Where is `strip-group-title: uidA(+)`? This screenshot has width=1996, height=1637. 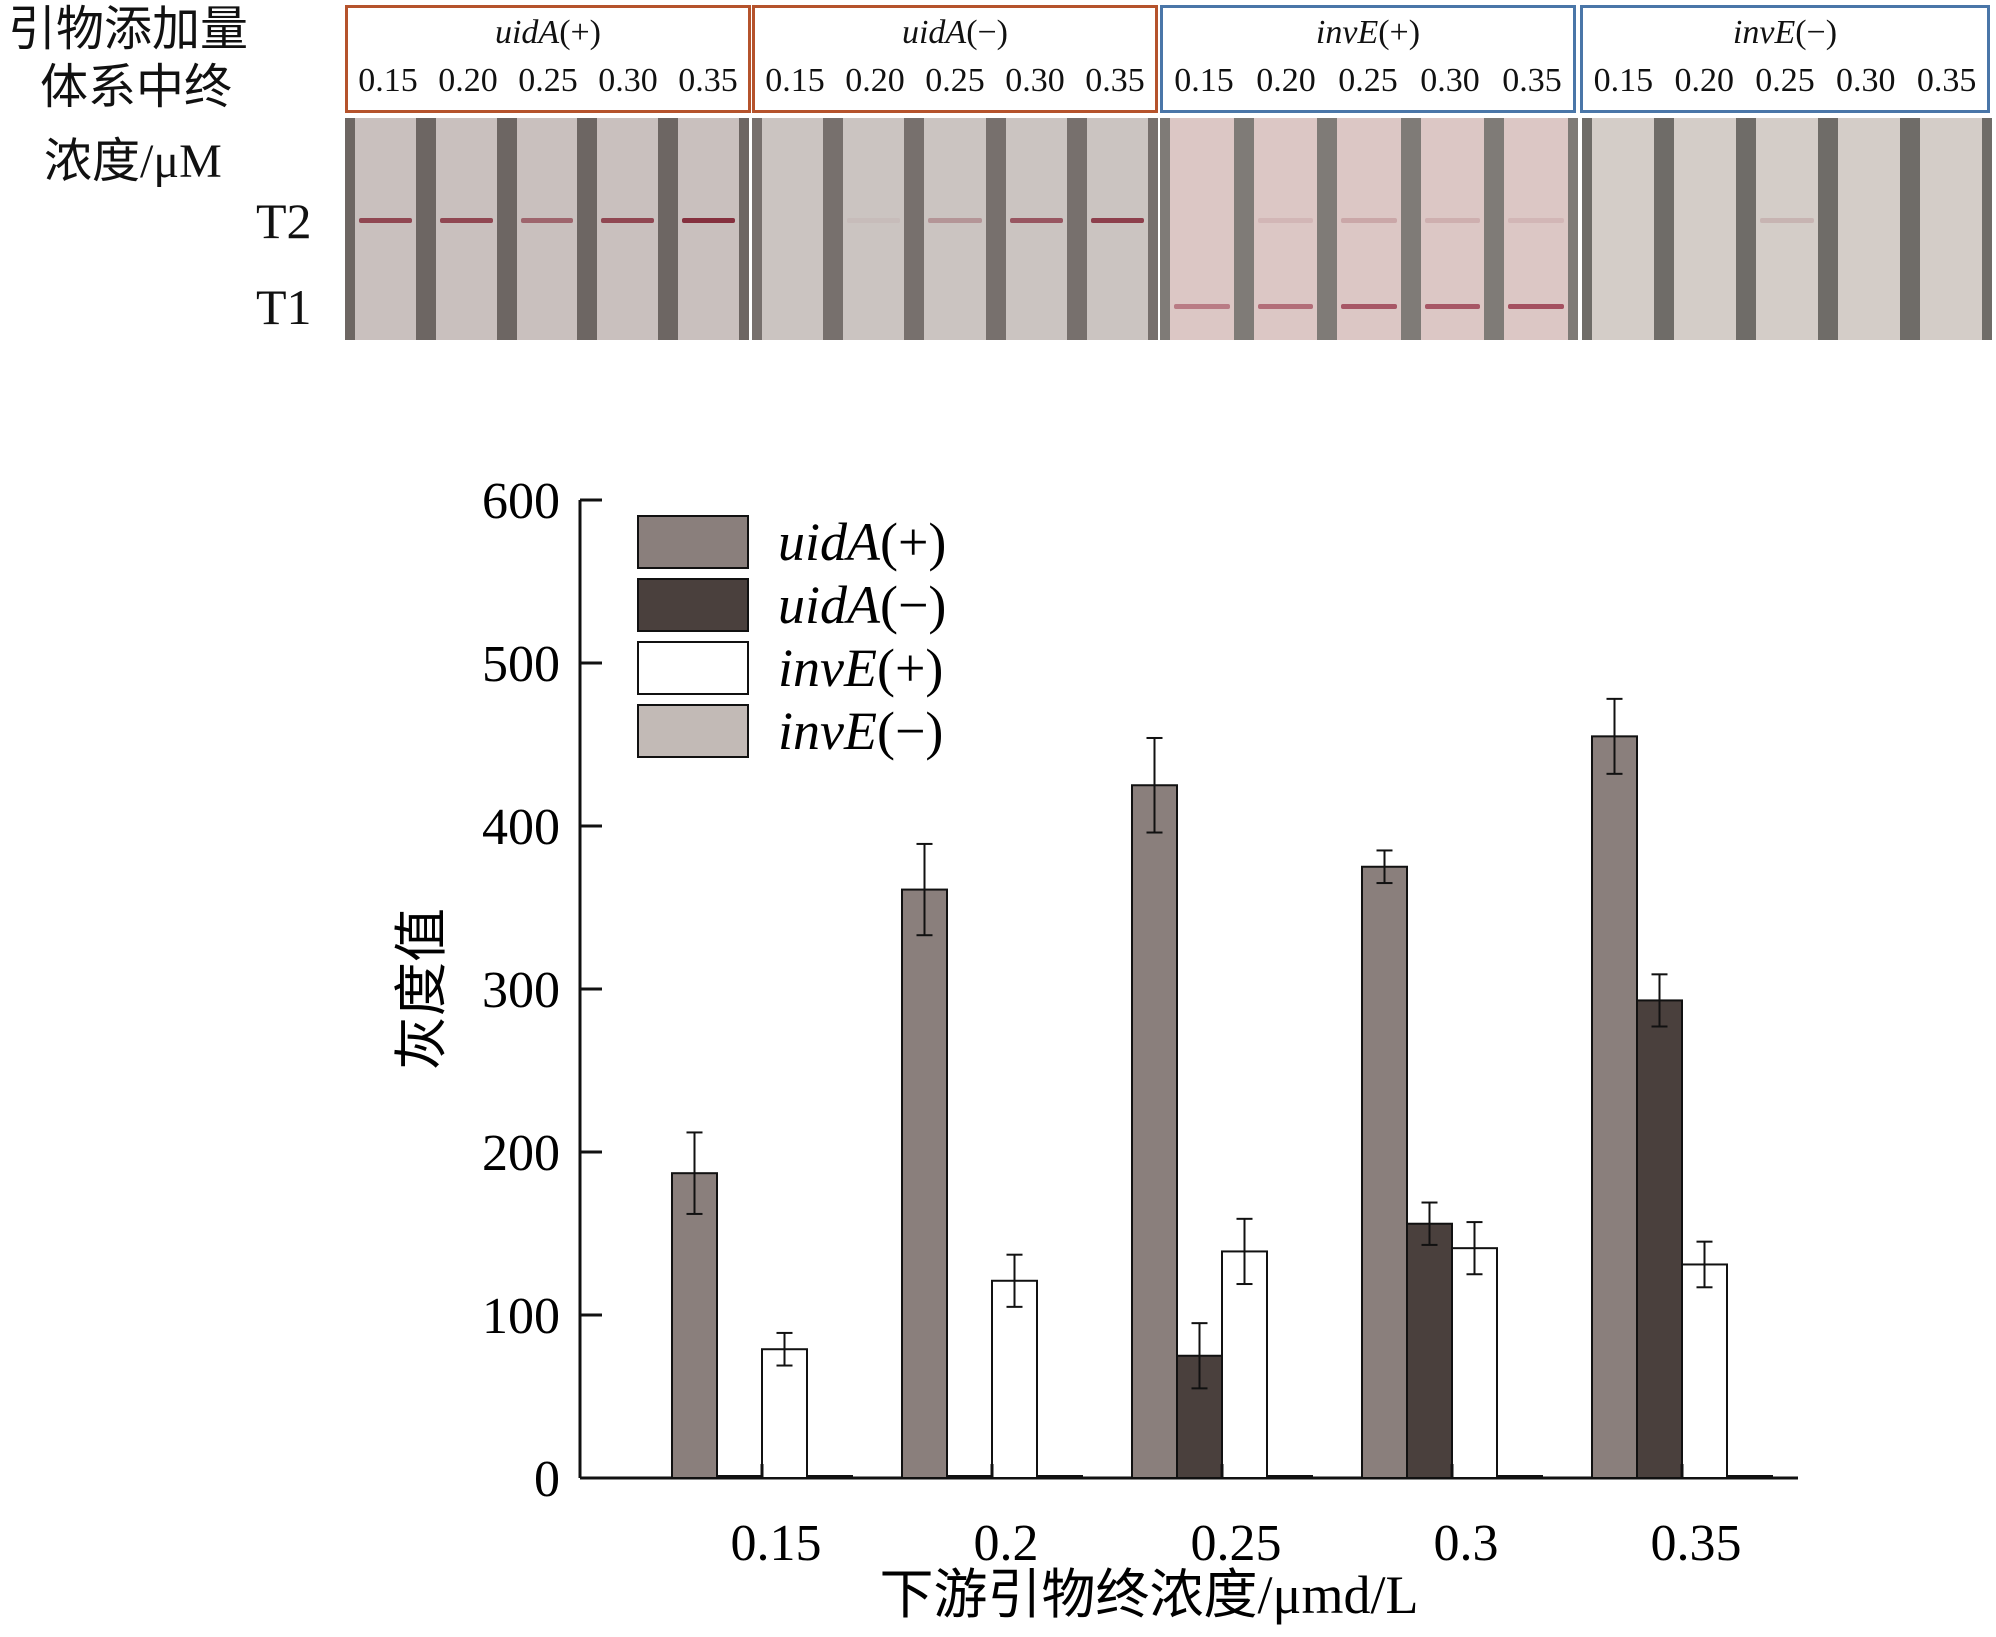
strip-group-title: uidA(+) is located at coordinates (548, 33).